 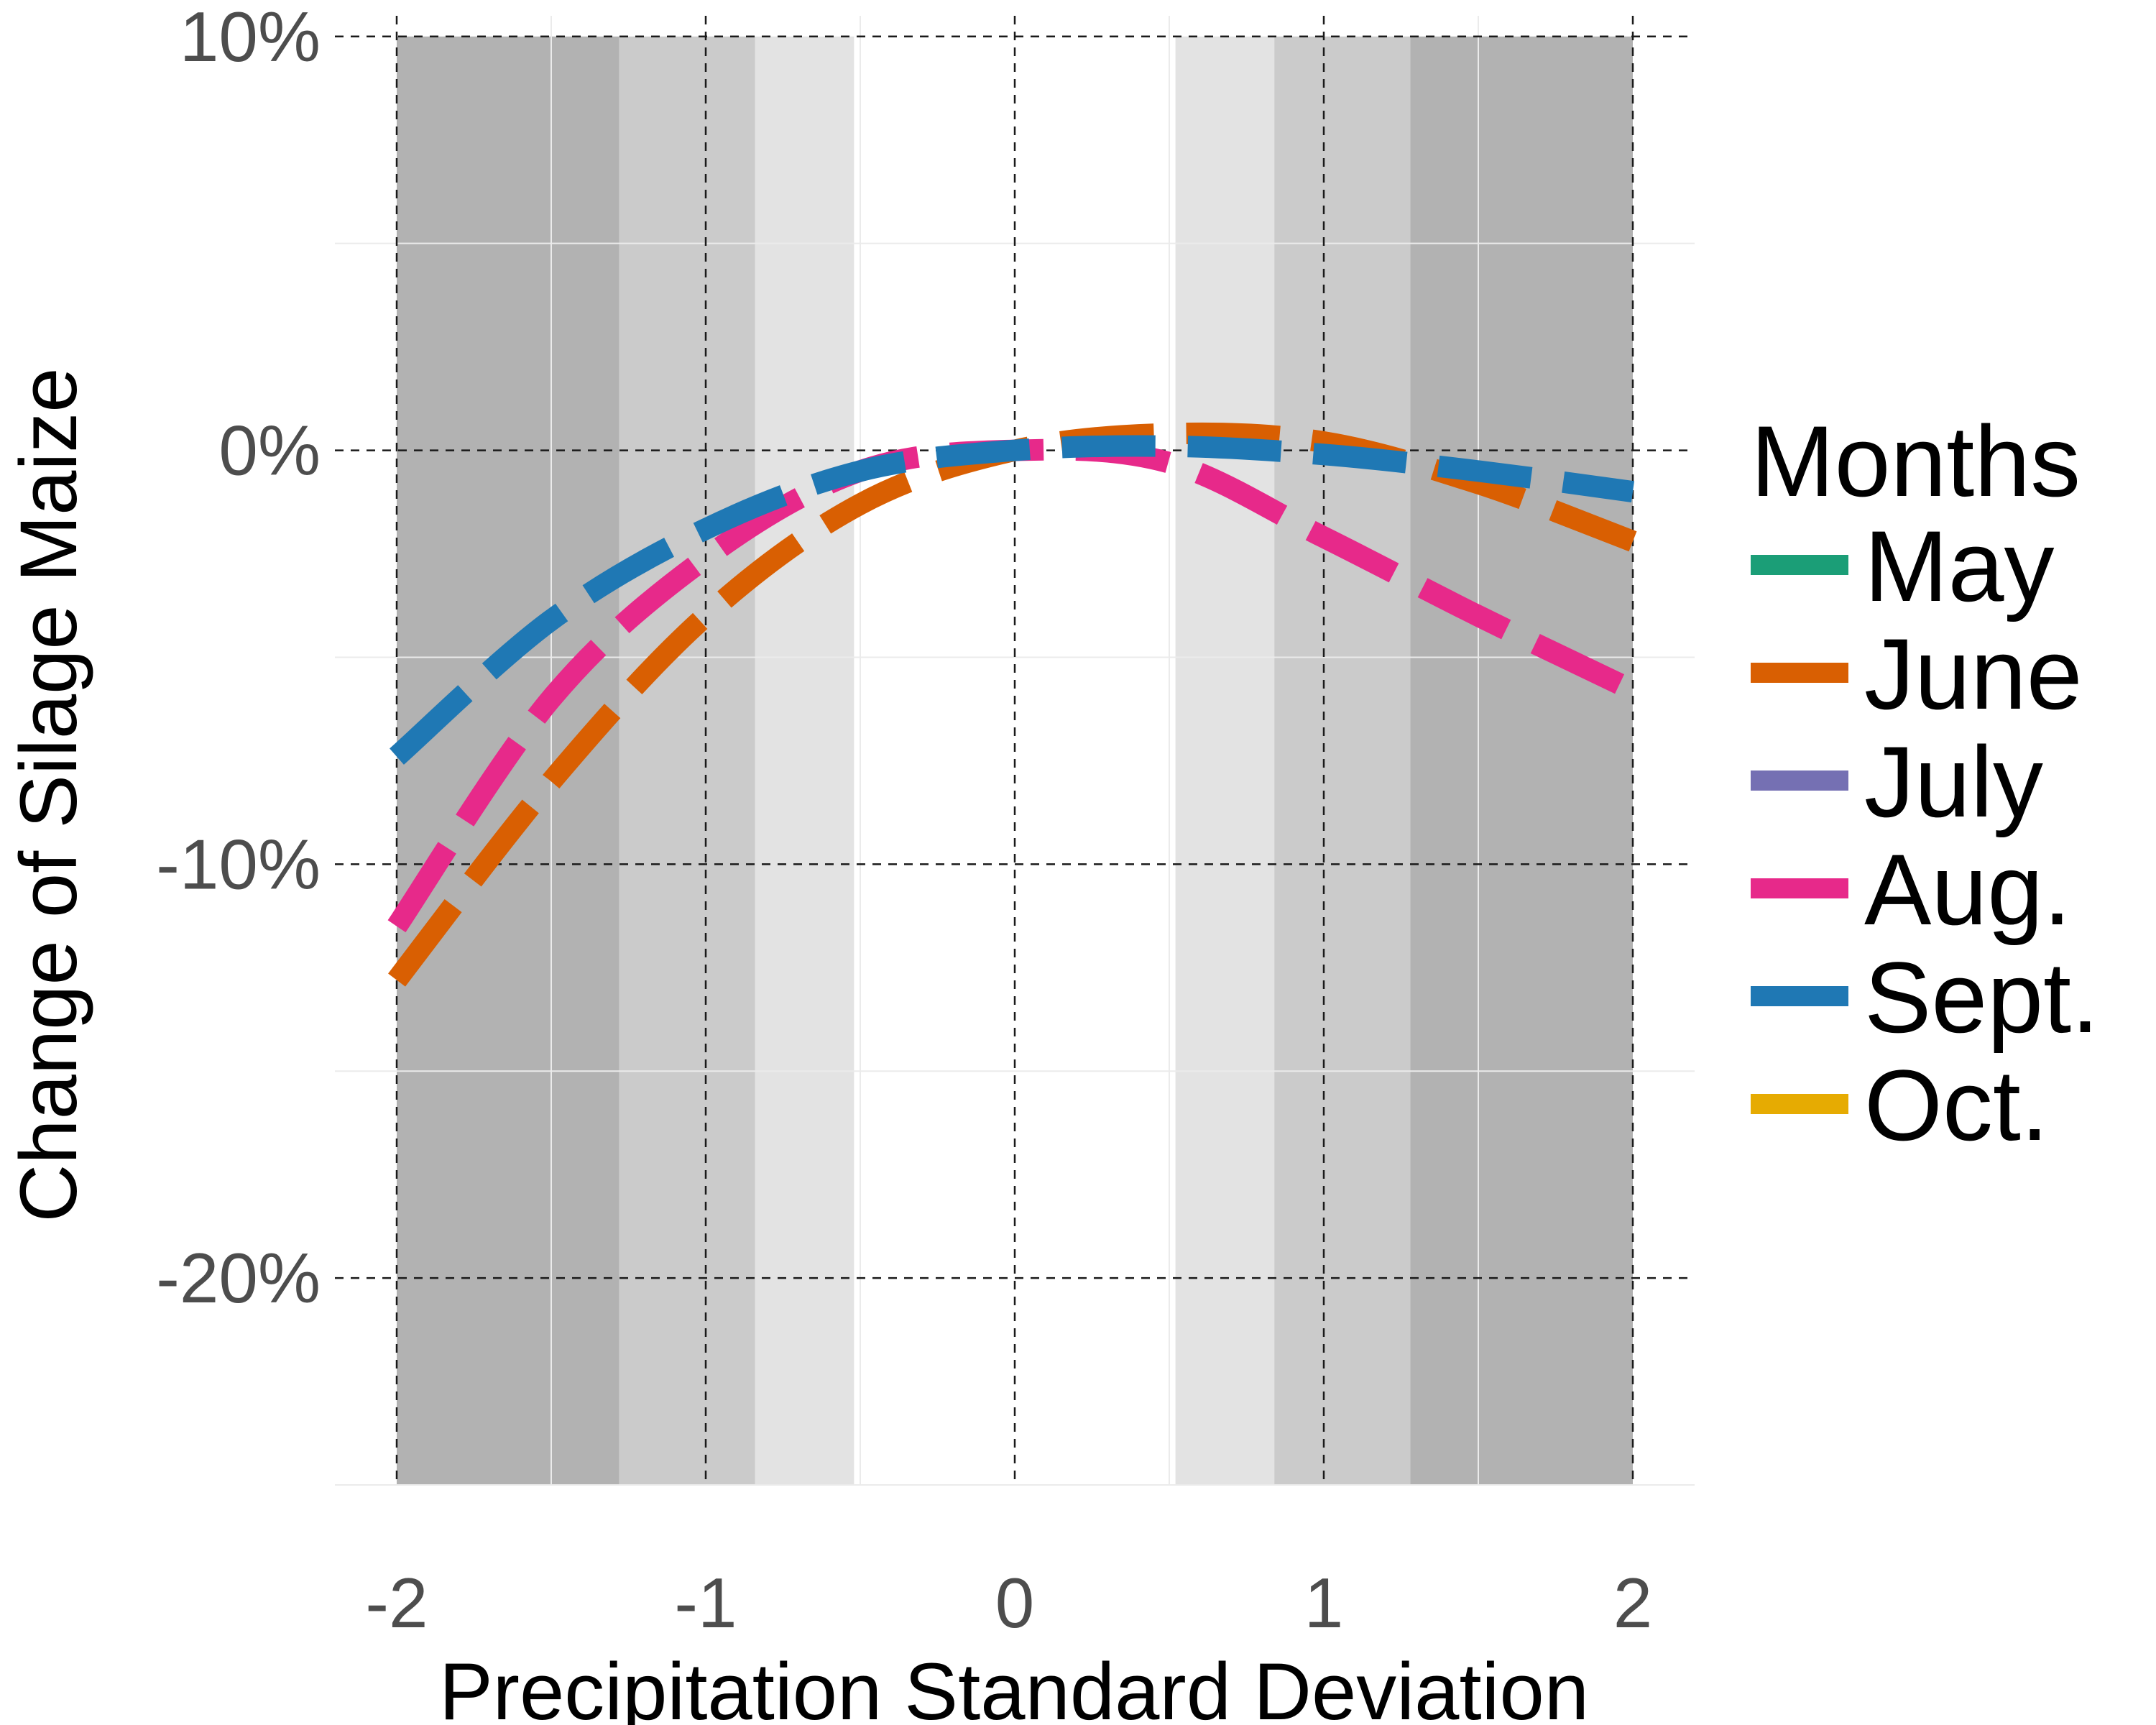 What do you see at coordinates (1633, 1602) in the screenshot?
I see `x-tick-label: 2` at bounding box center [1633, 1602].